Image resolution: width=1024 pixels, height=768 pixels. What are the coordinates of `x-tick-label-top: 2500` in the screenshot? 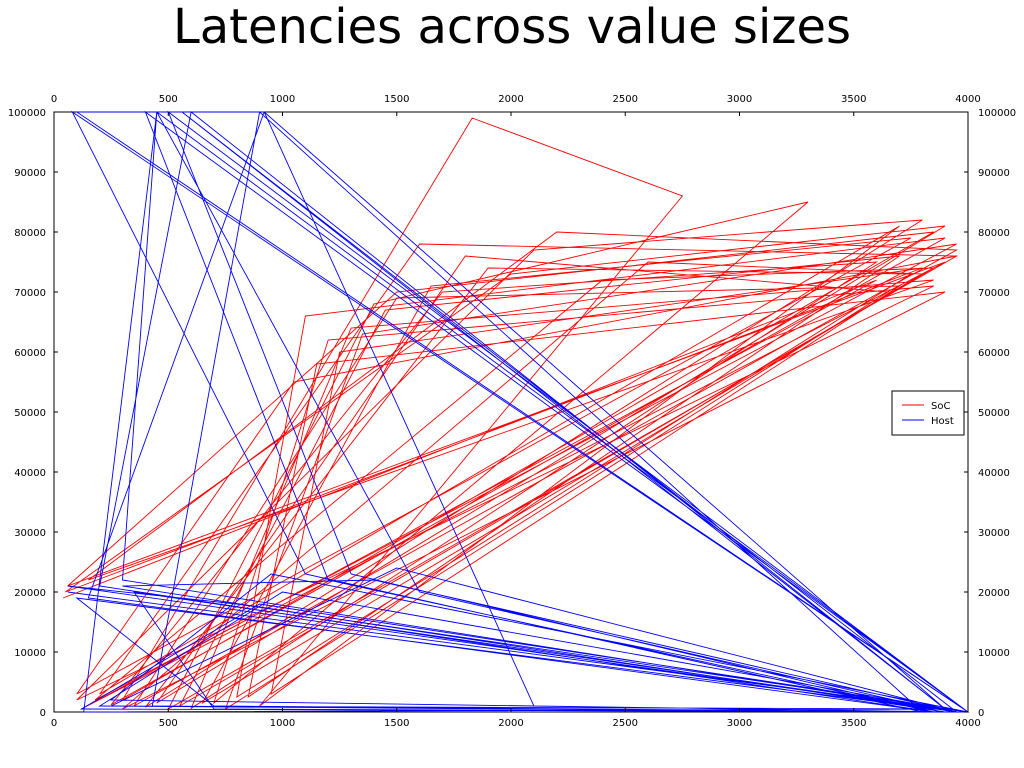 It's located at (625, 99).